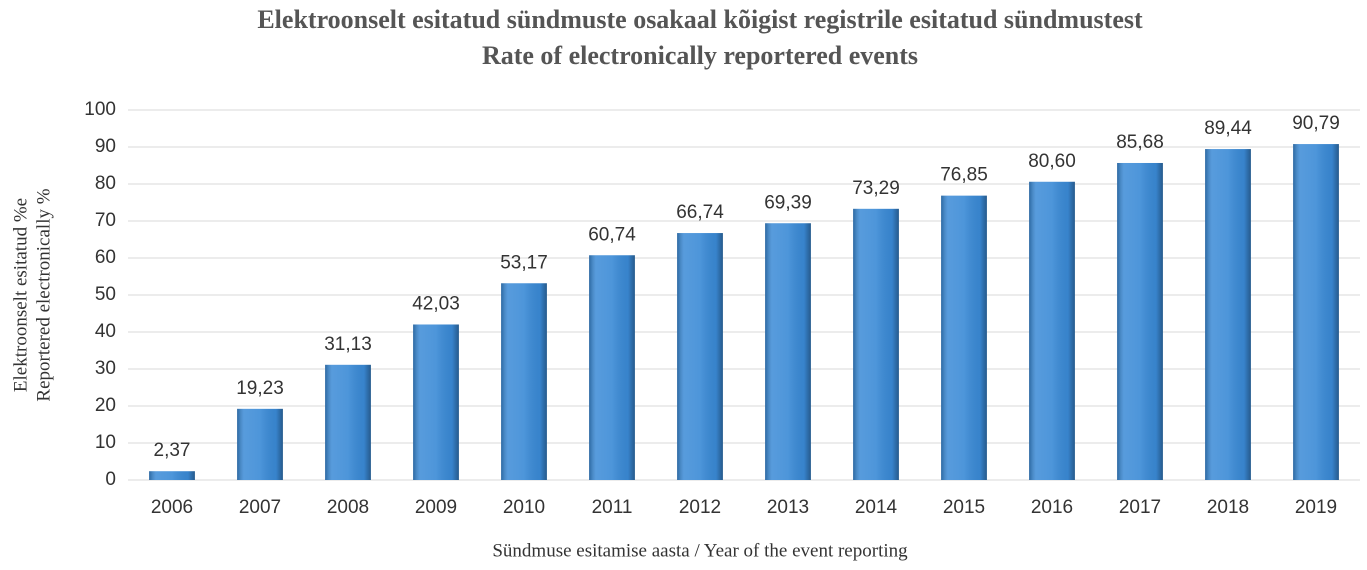  What do you see at coordinates (348, 507) in the screenshot?
I see `x-tick-label: 2008` at bounding box center [348, 507].